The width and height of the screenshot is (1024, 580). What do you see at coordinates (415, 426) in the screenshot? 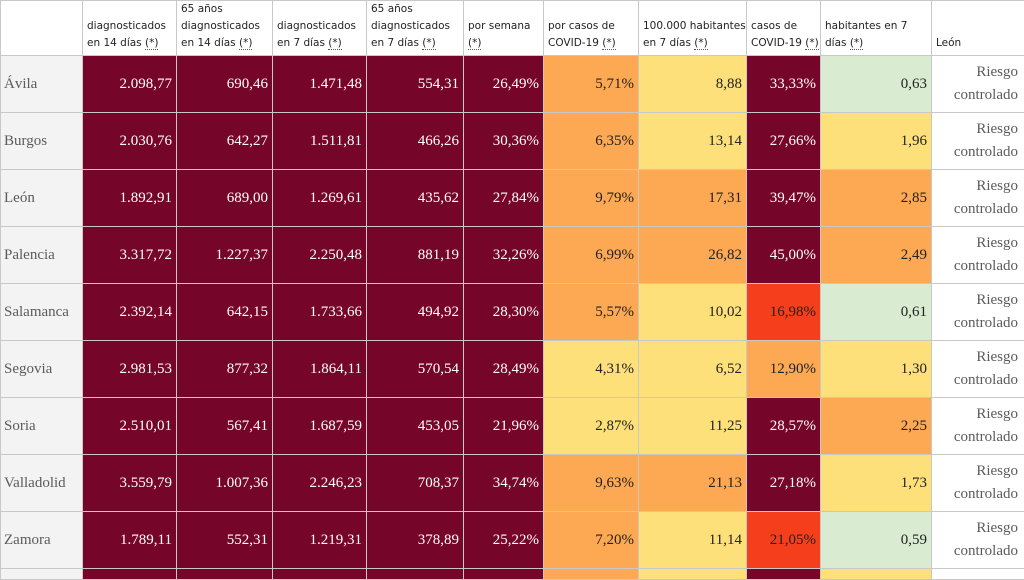
I see `indicator-cell: 453,05` at bounding box center [415, 426].